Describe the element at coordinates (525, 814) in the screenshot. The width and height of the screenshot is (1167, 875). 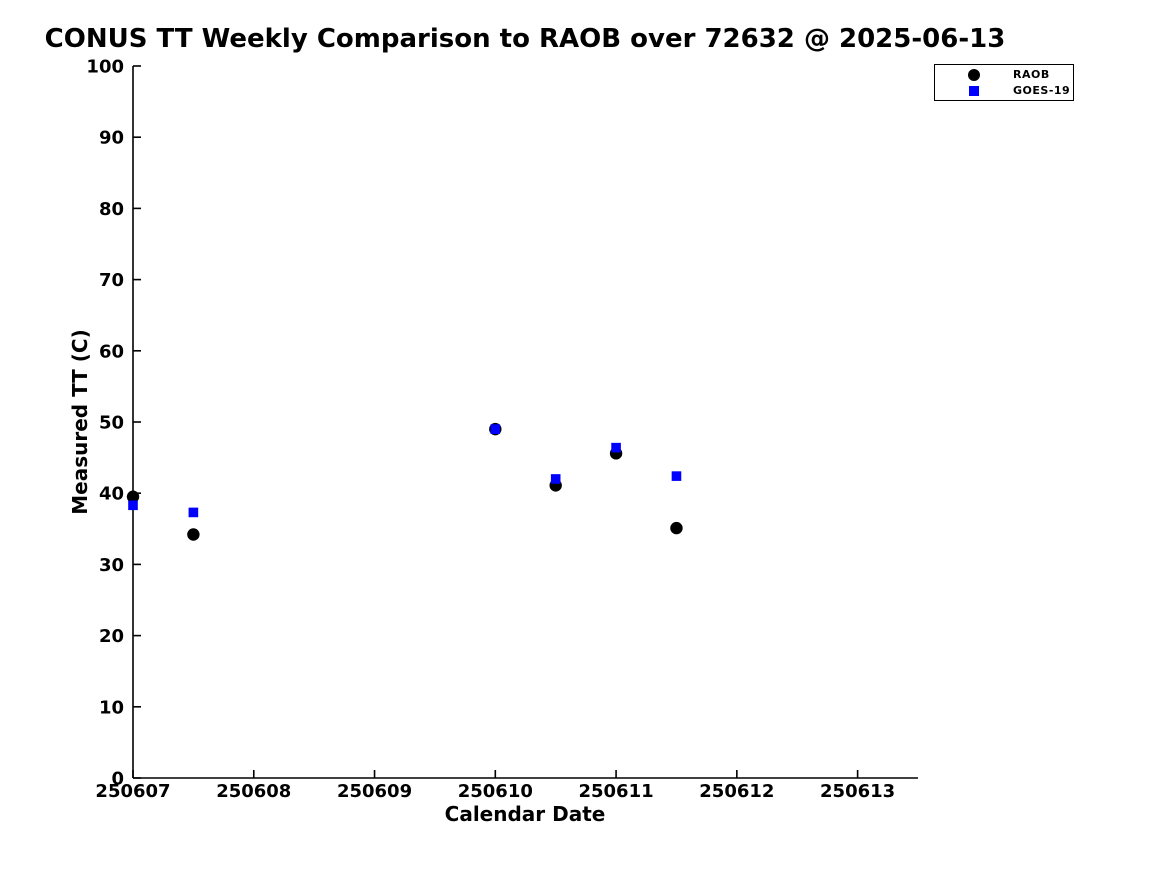
I see `x-axis-label: Calendar Date` at that location.